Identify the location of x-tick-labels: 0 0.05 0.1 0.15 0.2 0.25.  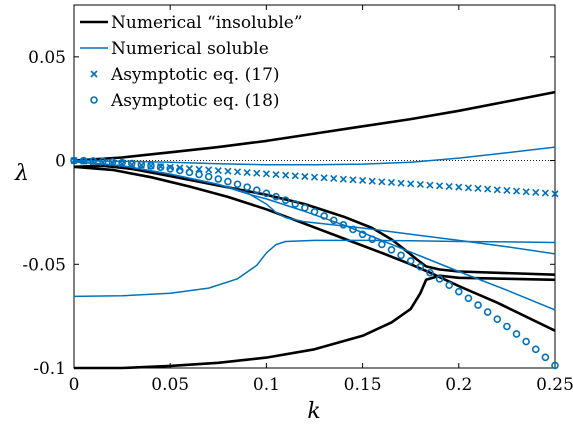
(321, 385).